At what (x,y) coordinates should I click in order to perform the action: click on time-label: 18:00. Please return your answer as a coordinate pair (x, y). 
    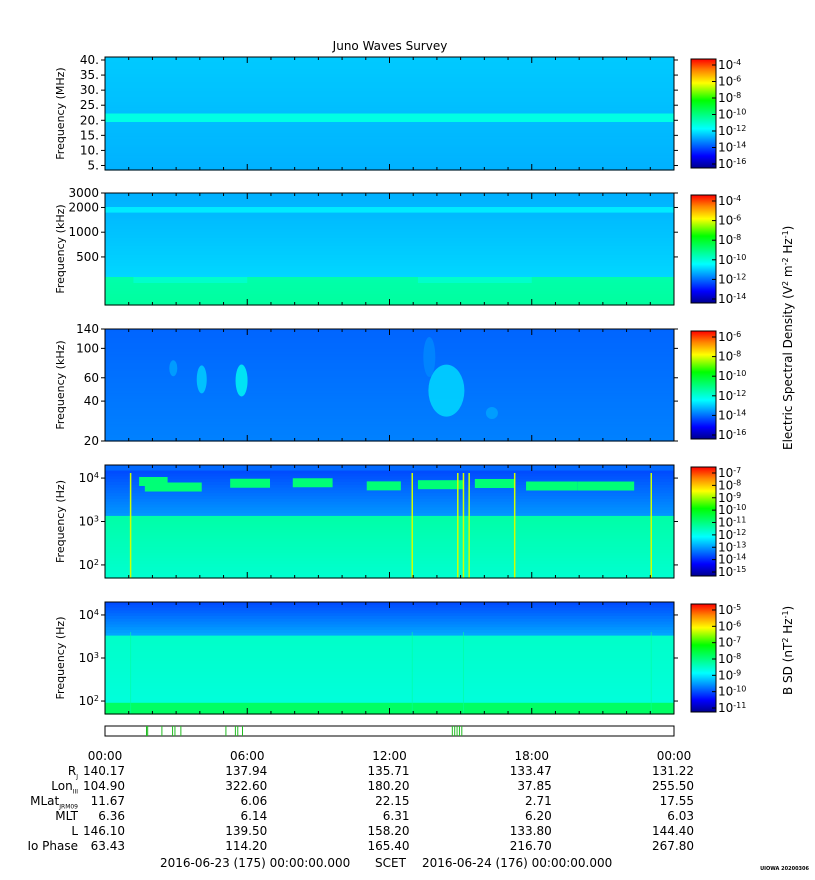
    Looking at the image, I should click on (531, 756).